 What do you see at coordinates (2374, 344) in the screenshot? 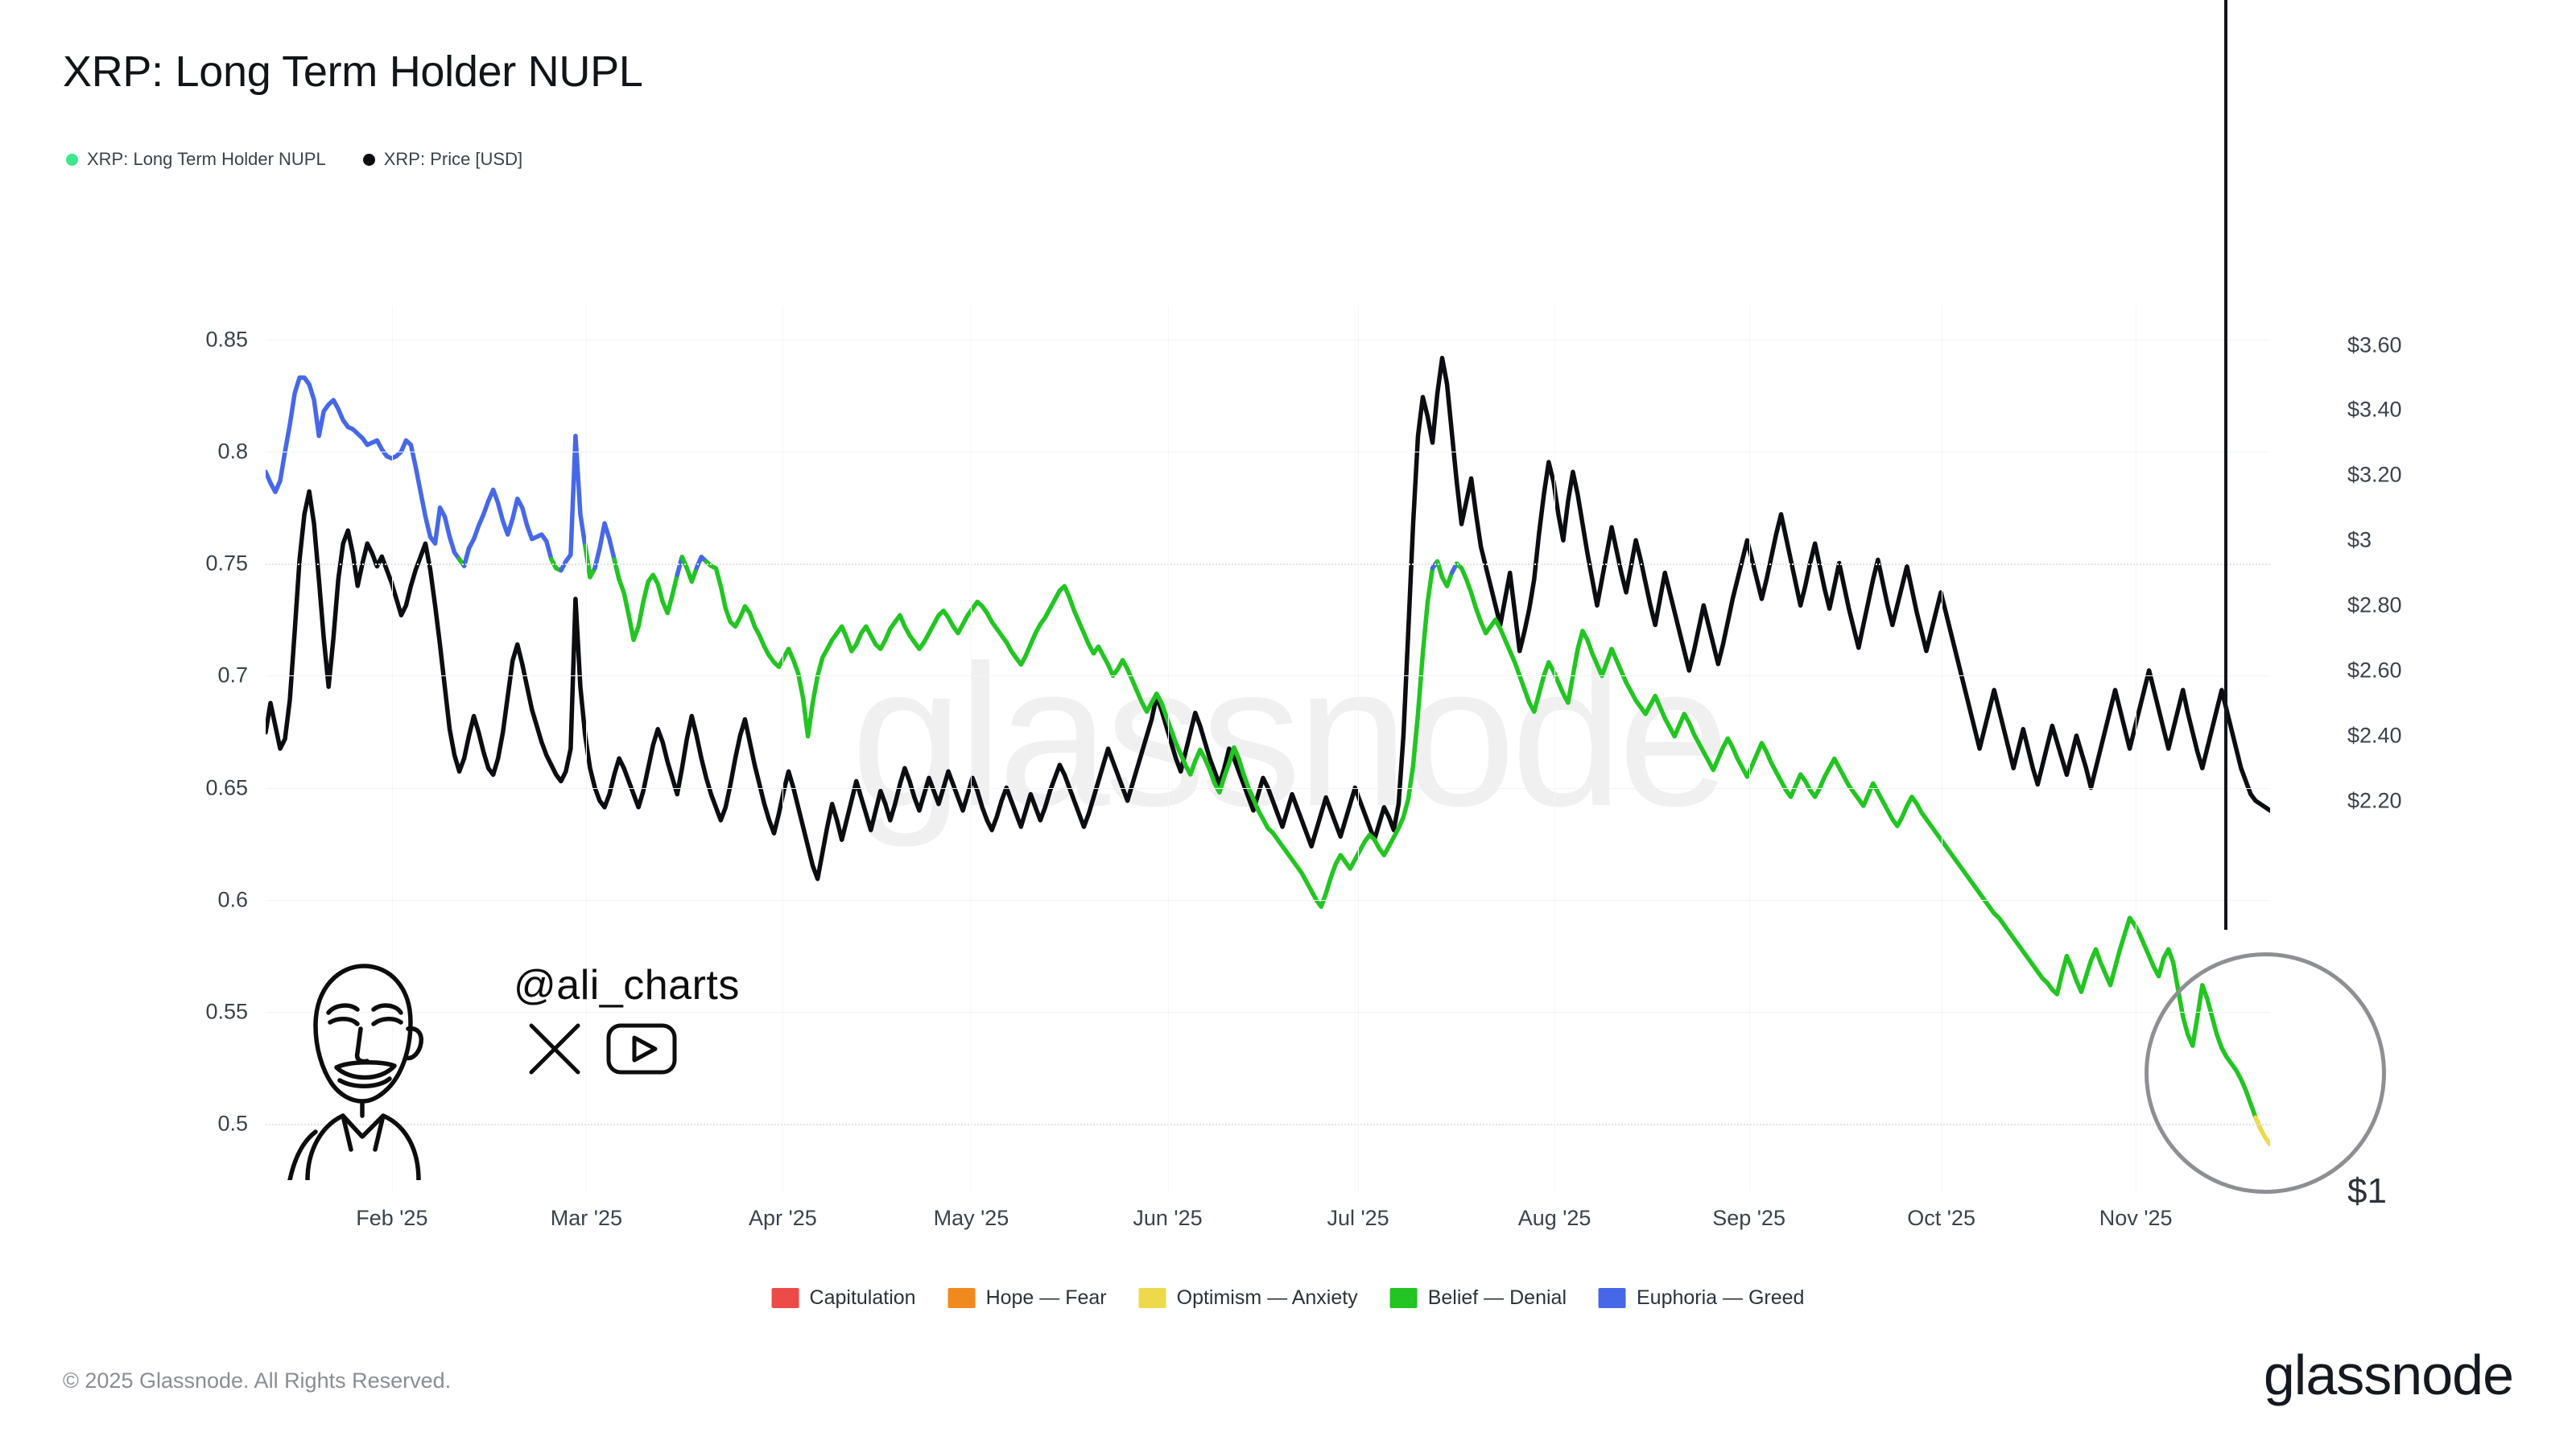
I see `y-axis-right-tick-label: $3.60` at bounding box center [2374, 344].